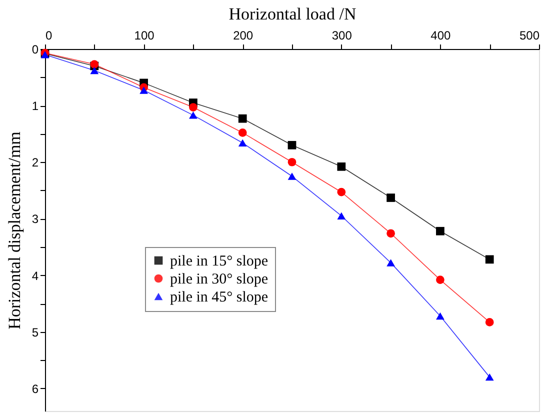 Image resolution: width=550 pixels, height=416 pixels. I want to click on legend-label: pile in 45° slope, so click(219, 298).